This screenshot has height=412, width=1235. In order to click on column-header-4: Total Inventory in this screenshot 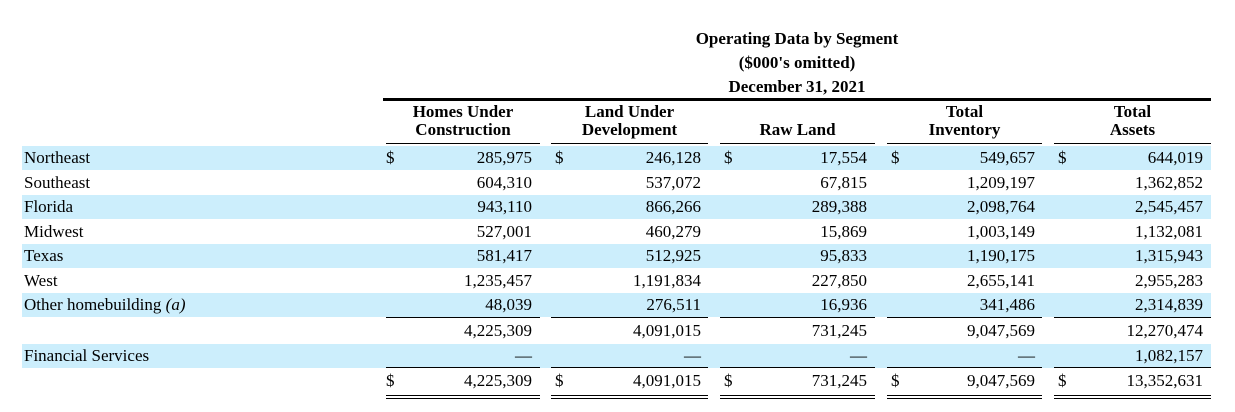, I will do `click(964, 121)`.